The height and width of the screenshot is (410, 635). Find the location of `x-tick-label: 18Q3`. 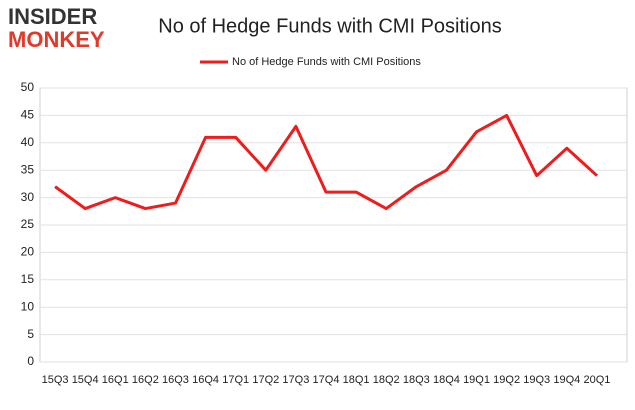

x-tick-label: 18Q3 is located at coordinates (416, 380).